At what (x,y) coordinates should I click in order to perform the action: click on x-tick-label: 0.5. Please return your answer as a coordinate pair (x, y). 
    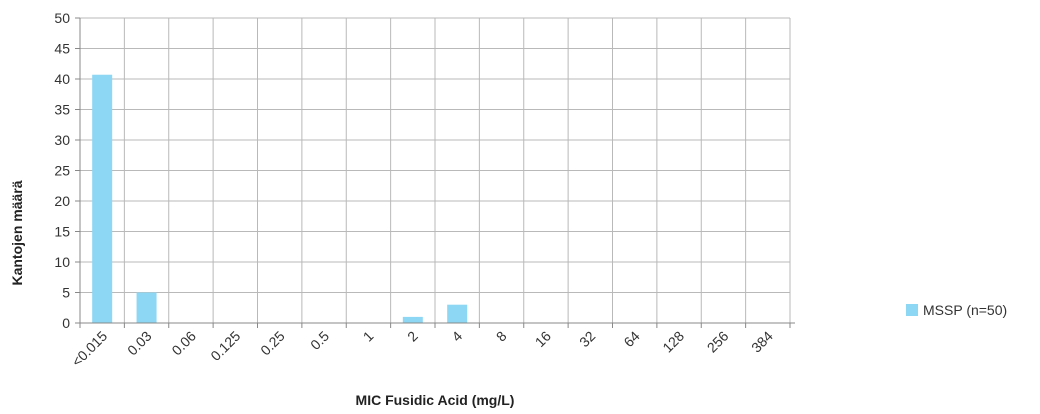
    Looking at the image, I should click on (319, 340).